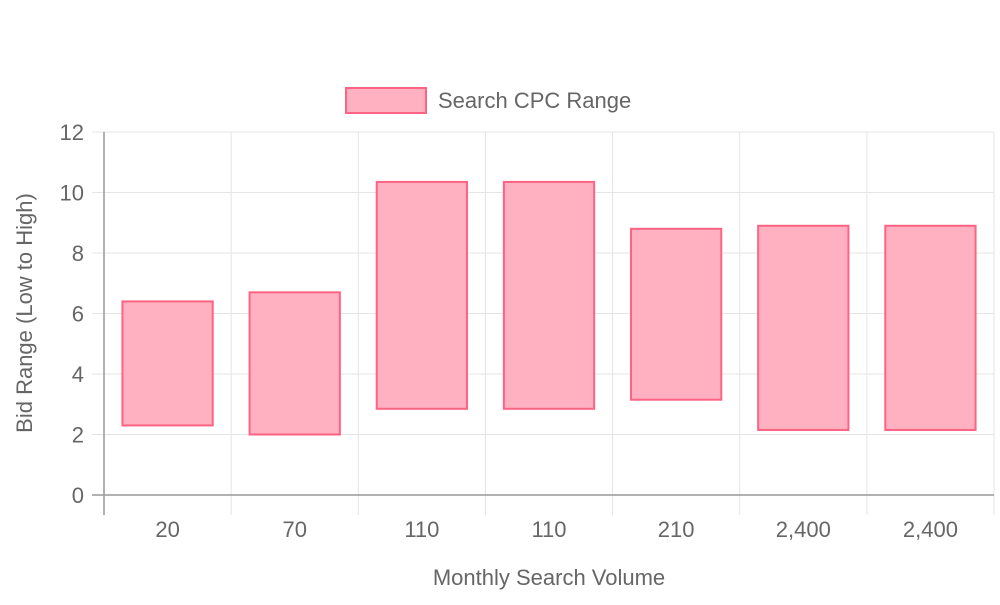 The width and height of the screenshot is (1000, 605). Describe the element at coordinates (78, 495) in the screenshot. I see `y-tick-label: 0` at that location.